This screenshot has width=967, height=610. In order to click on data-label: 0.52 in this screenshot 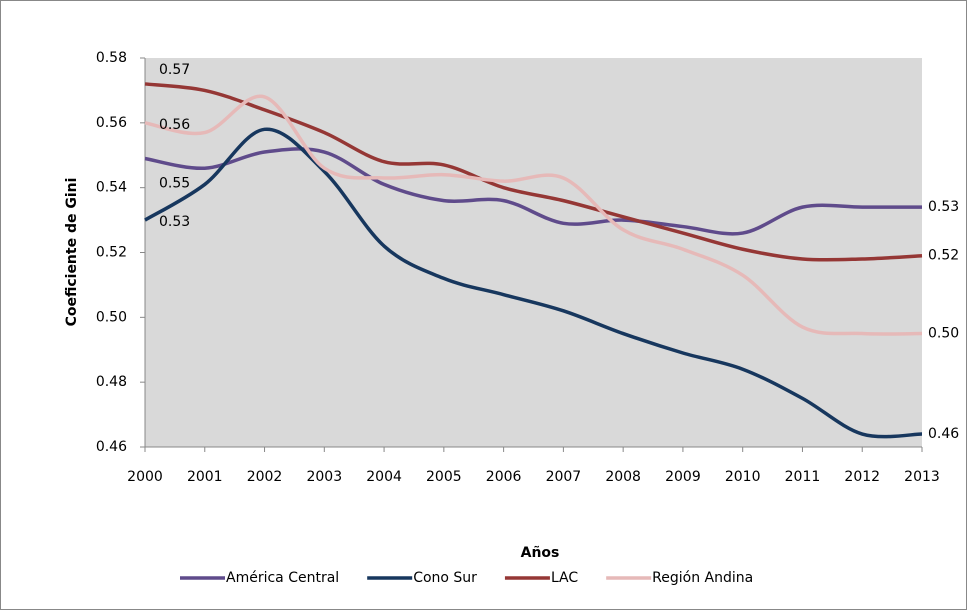, I will do `click(943, 256)`.